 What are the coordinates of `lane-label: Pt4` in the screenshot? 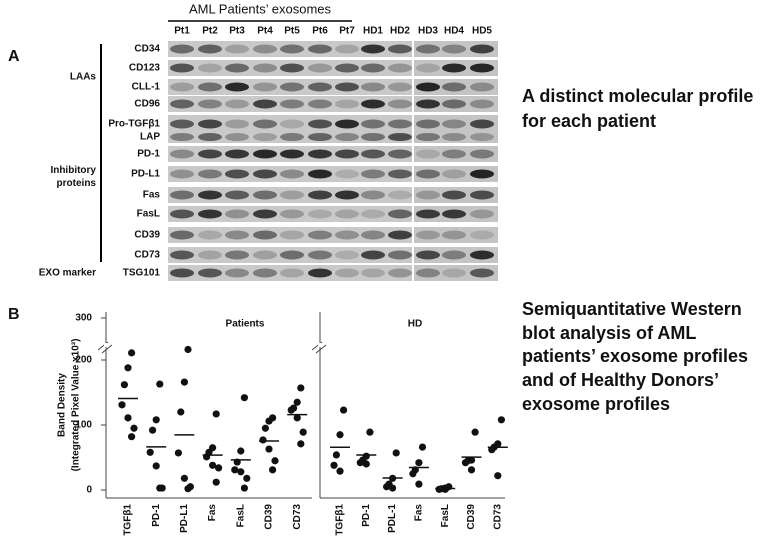 It's located at (265, 31).